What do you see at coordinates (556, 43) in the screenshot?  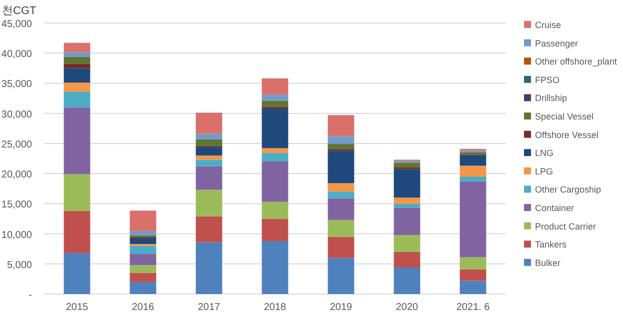 I see `legend-label: Passenger` at bounding box center [556, 43].